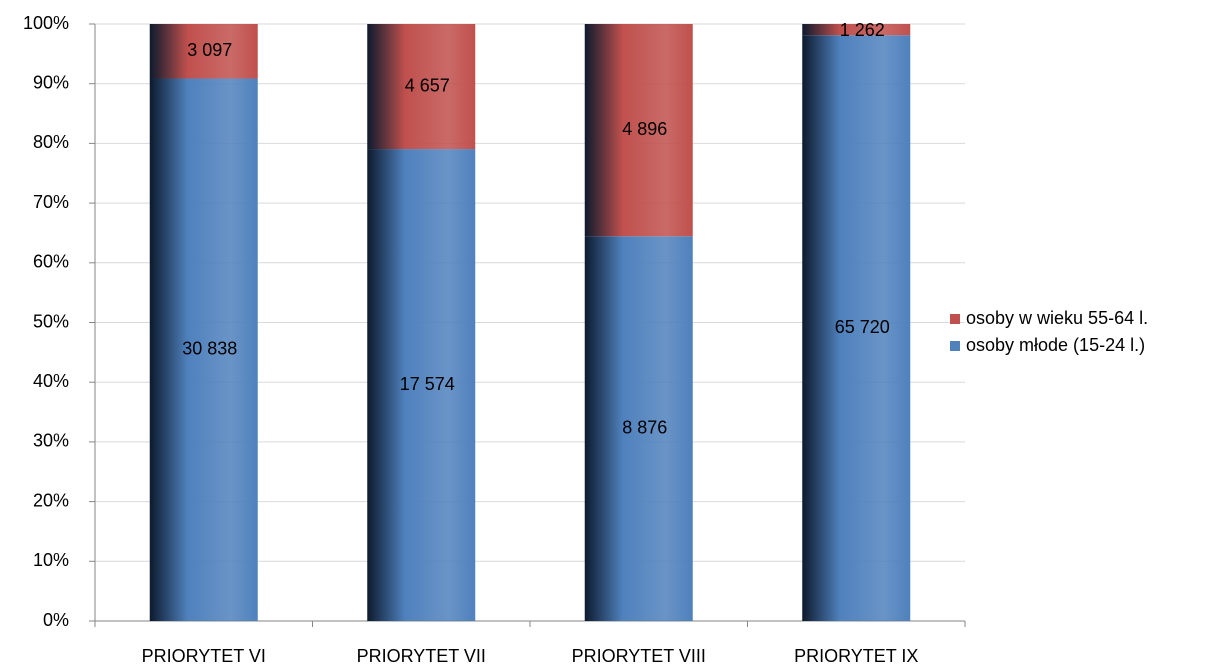 The width and height of the screenshot is (1219, 666). Describe the element at coordinates (51, 560) in the screenshot. I see `y-tick-label: 10%` at that location.